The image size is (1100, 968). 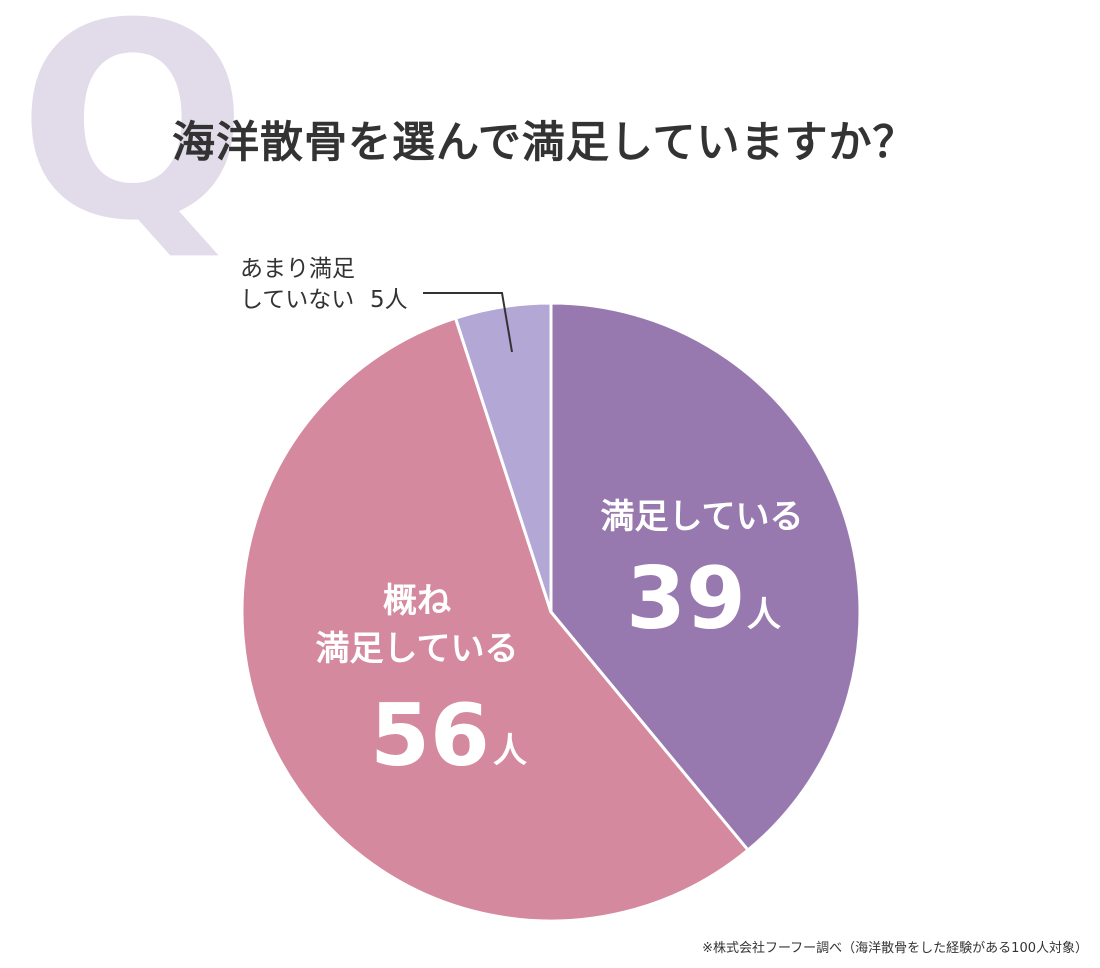 What do you see at coordinates (430, 736) in the screenshot?
I see `value-mostly: 56` at bounding box center [430, 736].